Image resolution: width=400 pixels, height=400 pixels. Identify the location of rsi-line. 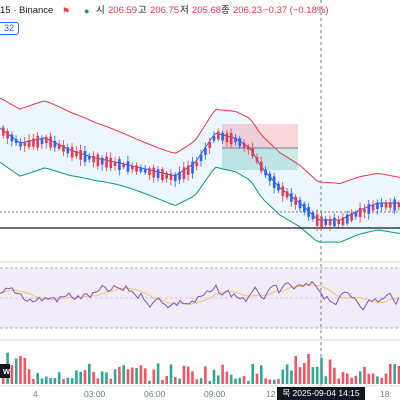
(200, 295).